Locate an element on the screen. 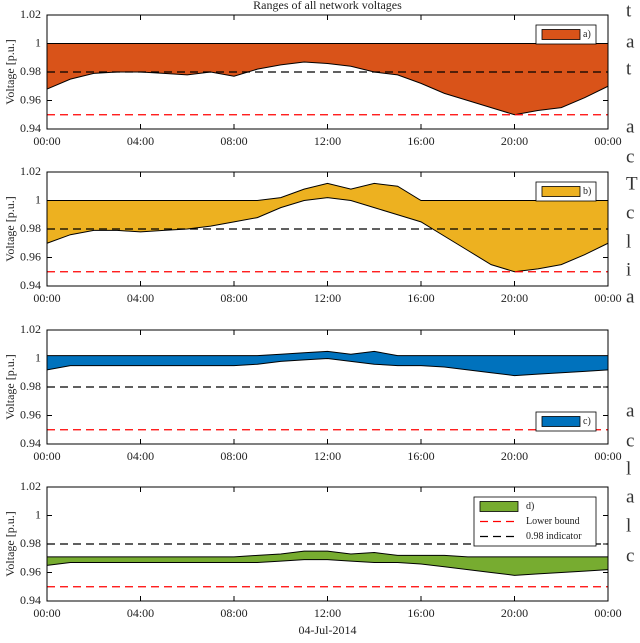 This screenshot has height=643, width=640. legend-label: Lower bound is located at coordinates (553, 521).